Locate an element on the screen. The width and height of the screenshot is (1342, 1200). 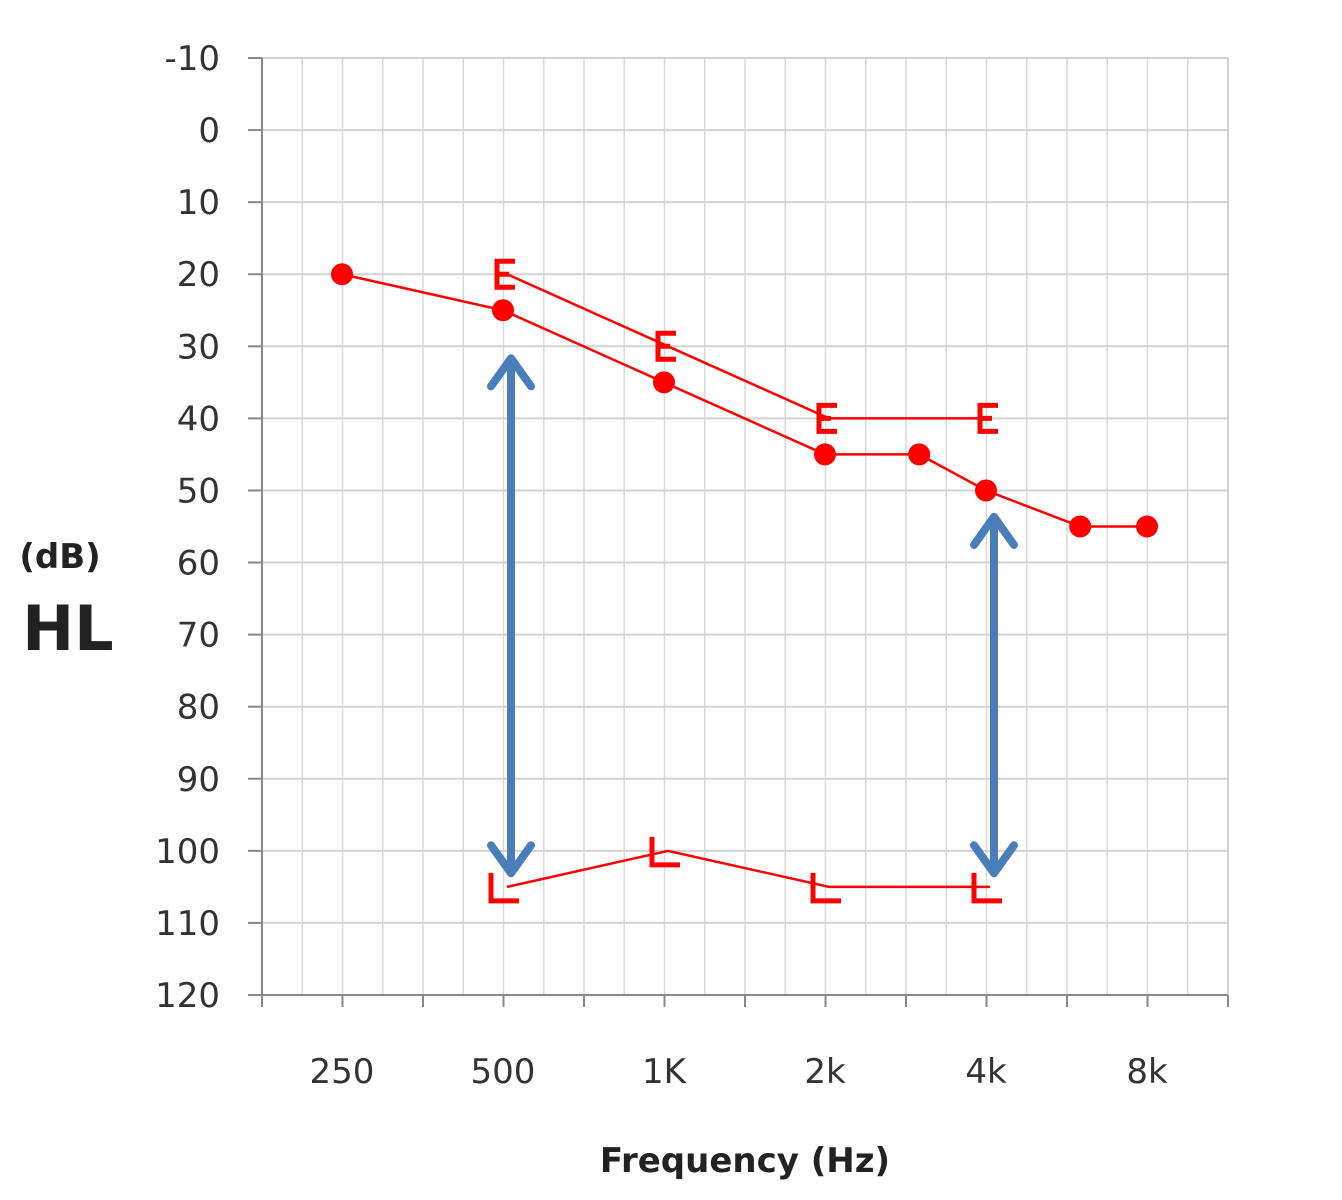
x-tick-label: 500 is located at coordinates (503, 1072).